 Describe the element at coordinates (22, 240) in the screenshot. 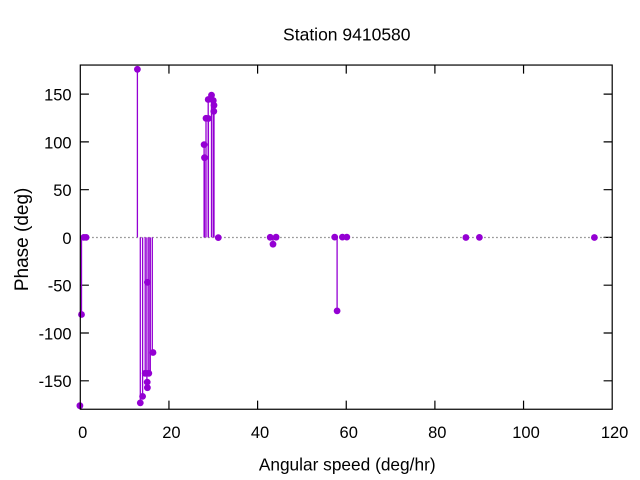

I see `svg-text: Phase (deg)` at that location.